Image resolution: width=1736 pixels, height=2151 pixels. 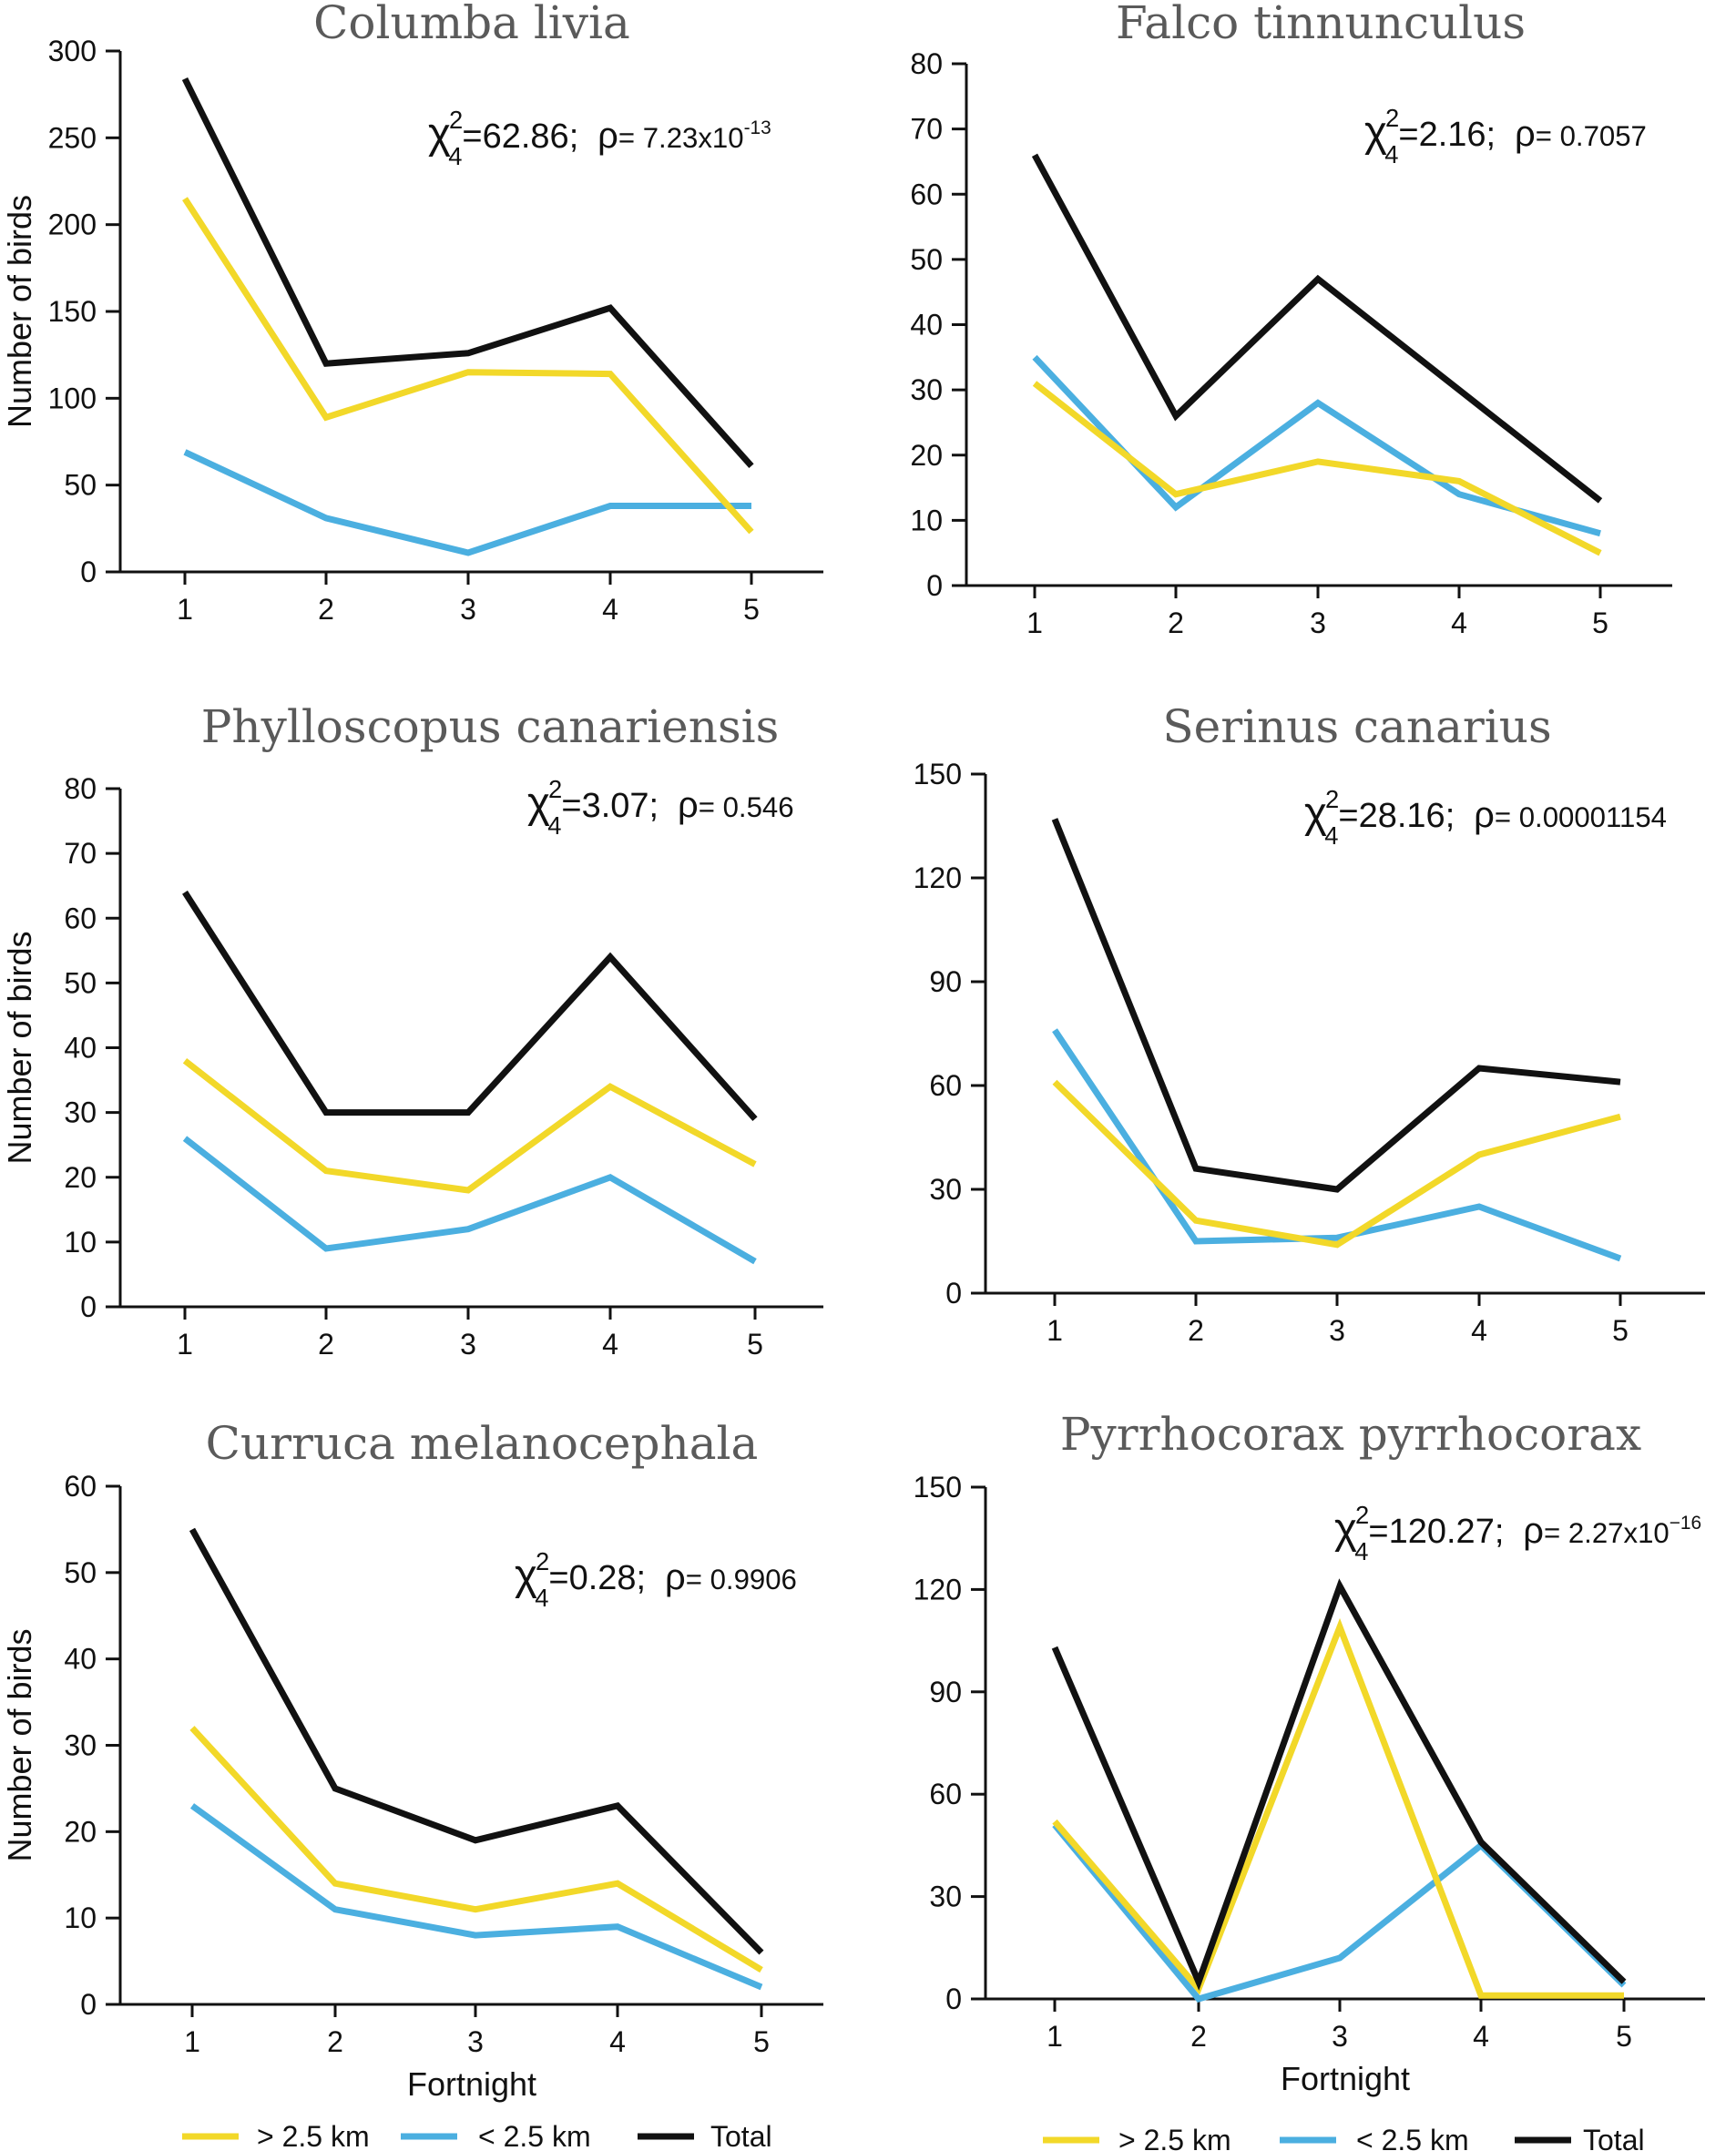 I want to click on y-tick-label: 300, so click(x=72, y=51).